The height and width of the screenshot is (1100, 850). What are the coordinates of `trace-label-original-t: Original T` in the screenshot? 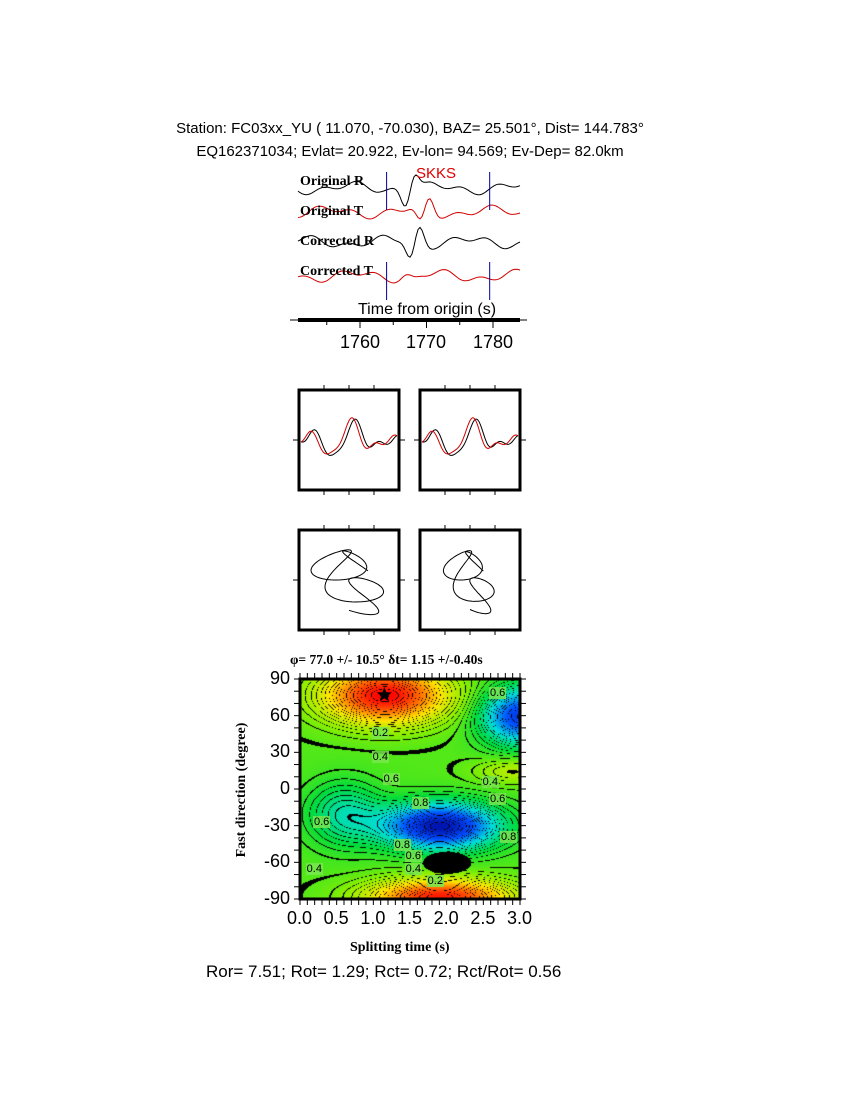 It's located at (332, 211).